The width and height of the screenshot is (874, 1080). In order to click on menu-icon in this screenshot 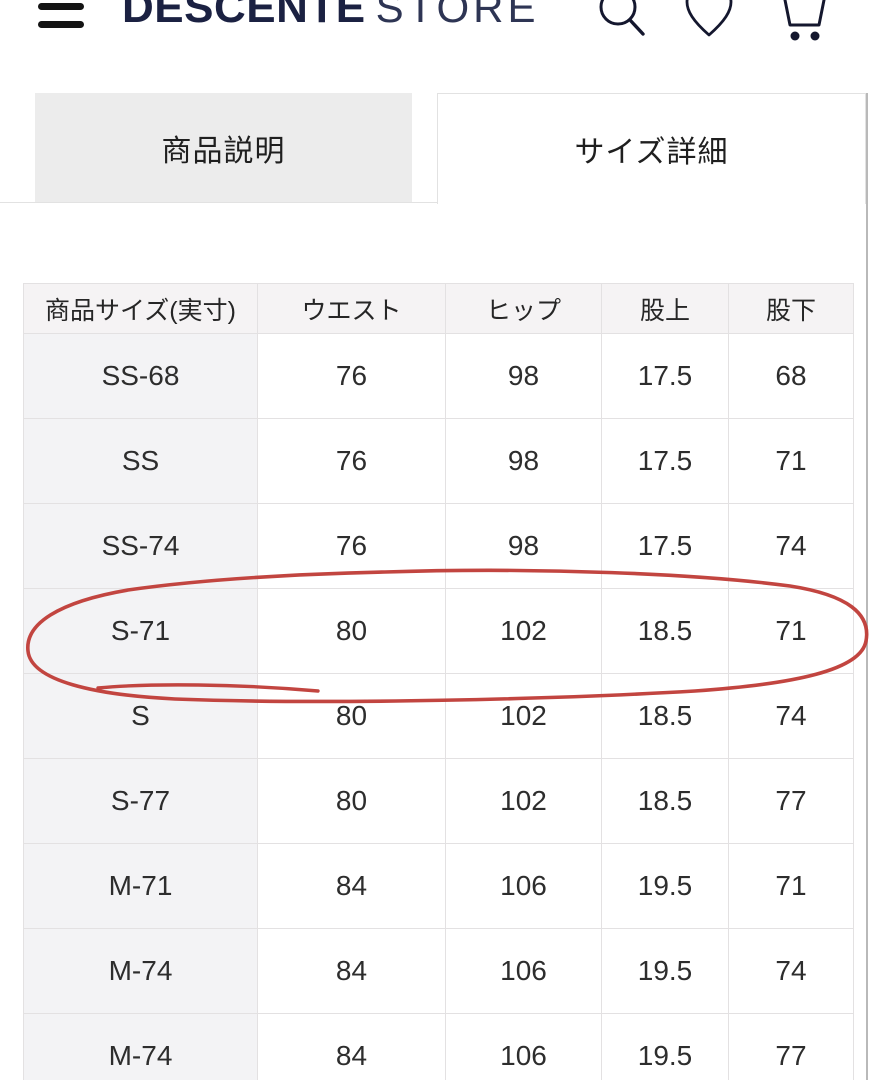, I will do `click(62, 15)`.